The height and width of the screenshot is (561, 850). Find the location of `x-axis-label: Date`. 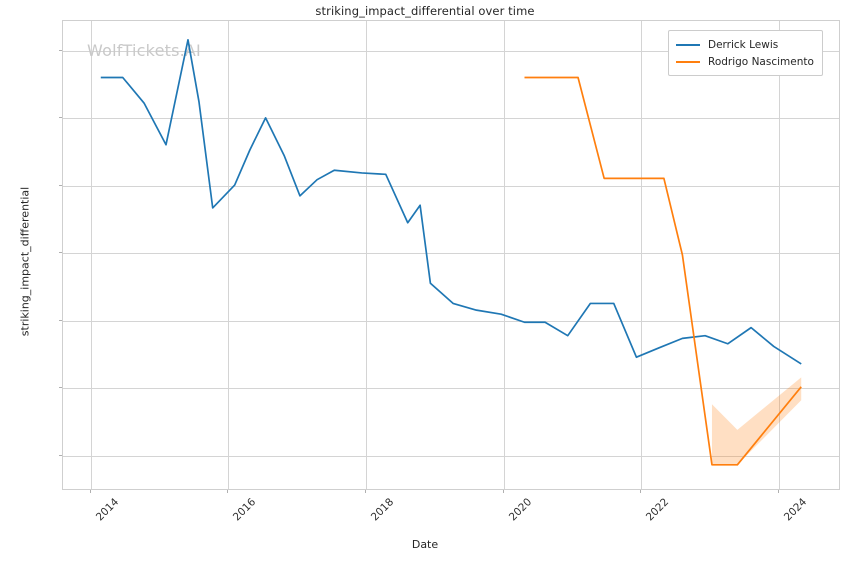

x-axis-label: Date is located at coordinates (425, 544).